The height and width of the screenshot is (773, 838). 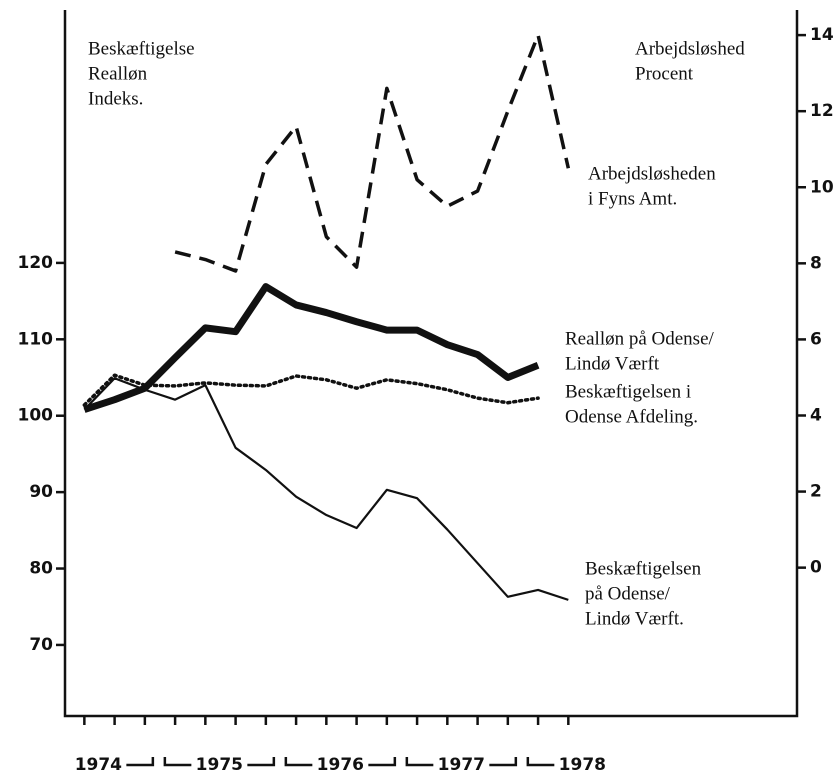 I want to click on x-tick-label: 1978, so click(x=582, y=764).